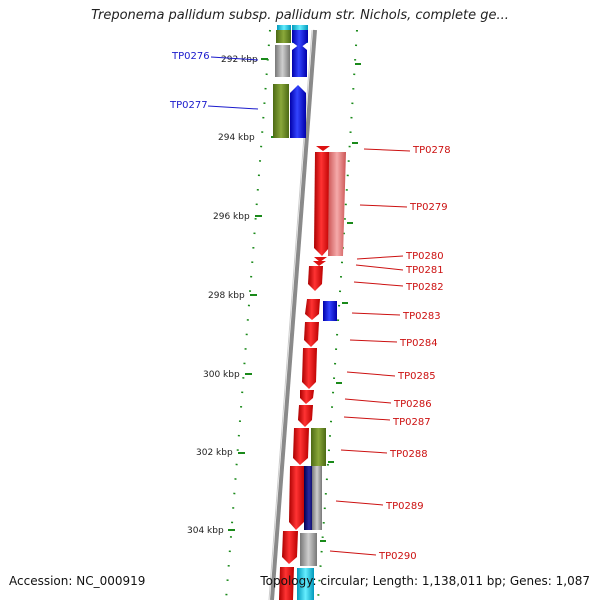  Describe the element at coordinates (214, 81) in the screenshot. I see `gene-labels-left: TP0276 TP0277` at that location.